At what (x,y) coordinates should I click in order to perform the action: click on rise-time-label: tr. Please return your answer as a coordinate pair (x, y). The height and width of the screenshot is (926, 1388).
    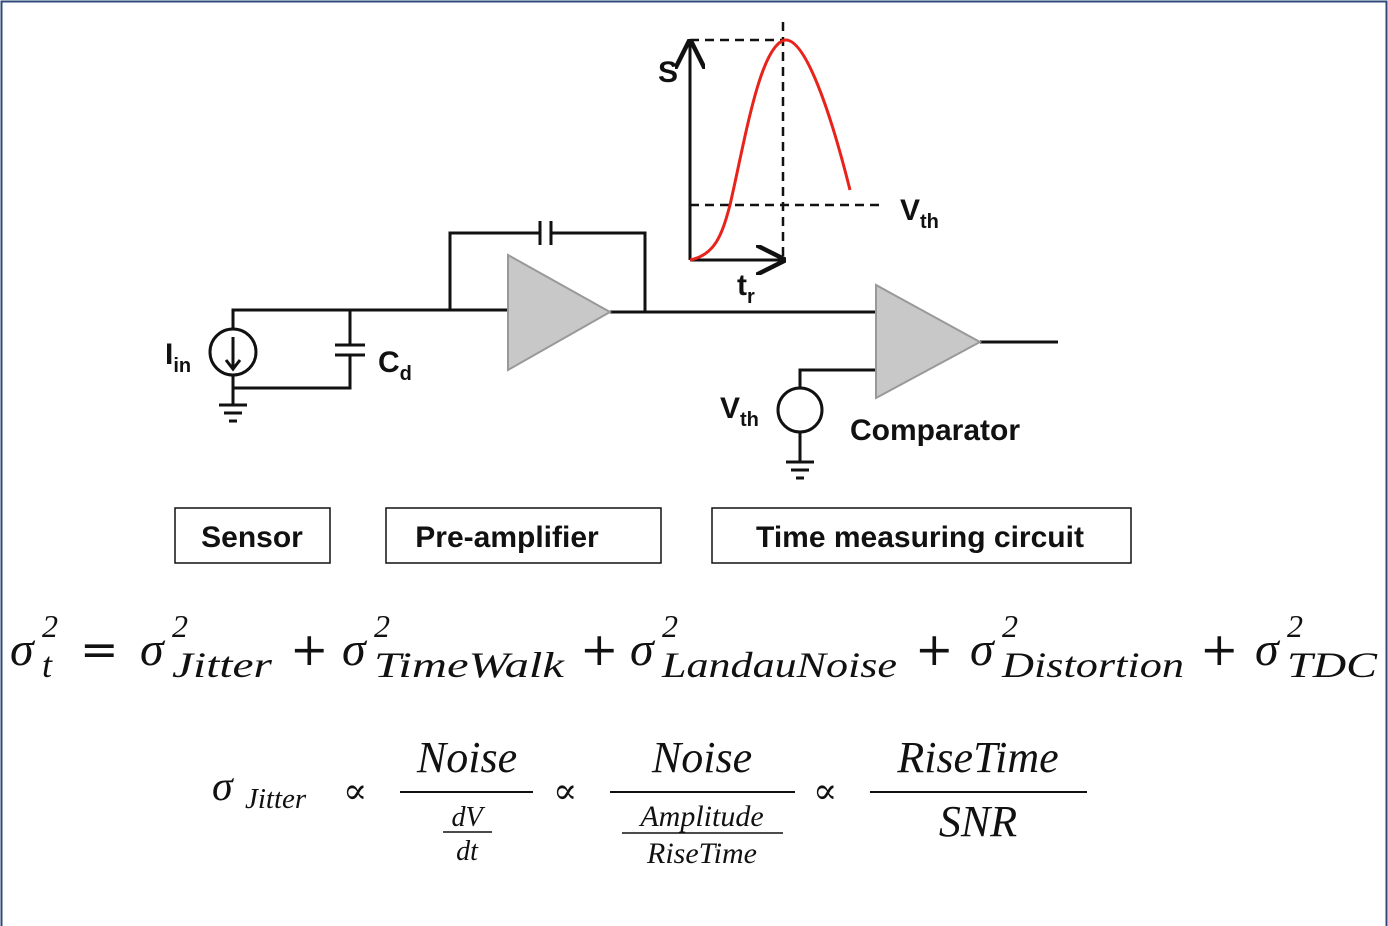
    Looking at the image, I should click on (746, 288).